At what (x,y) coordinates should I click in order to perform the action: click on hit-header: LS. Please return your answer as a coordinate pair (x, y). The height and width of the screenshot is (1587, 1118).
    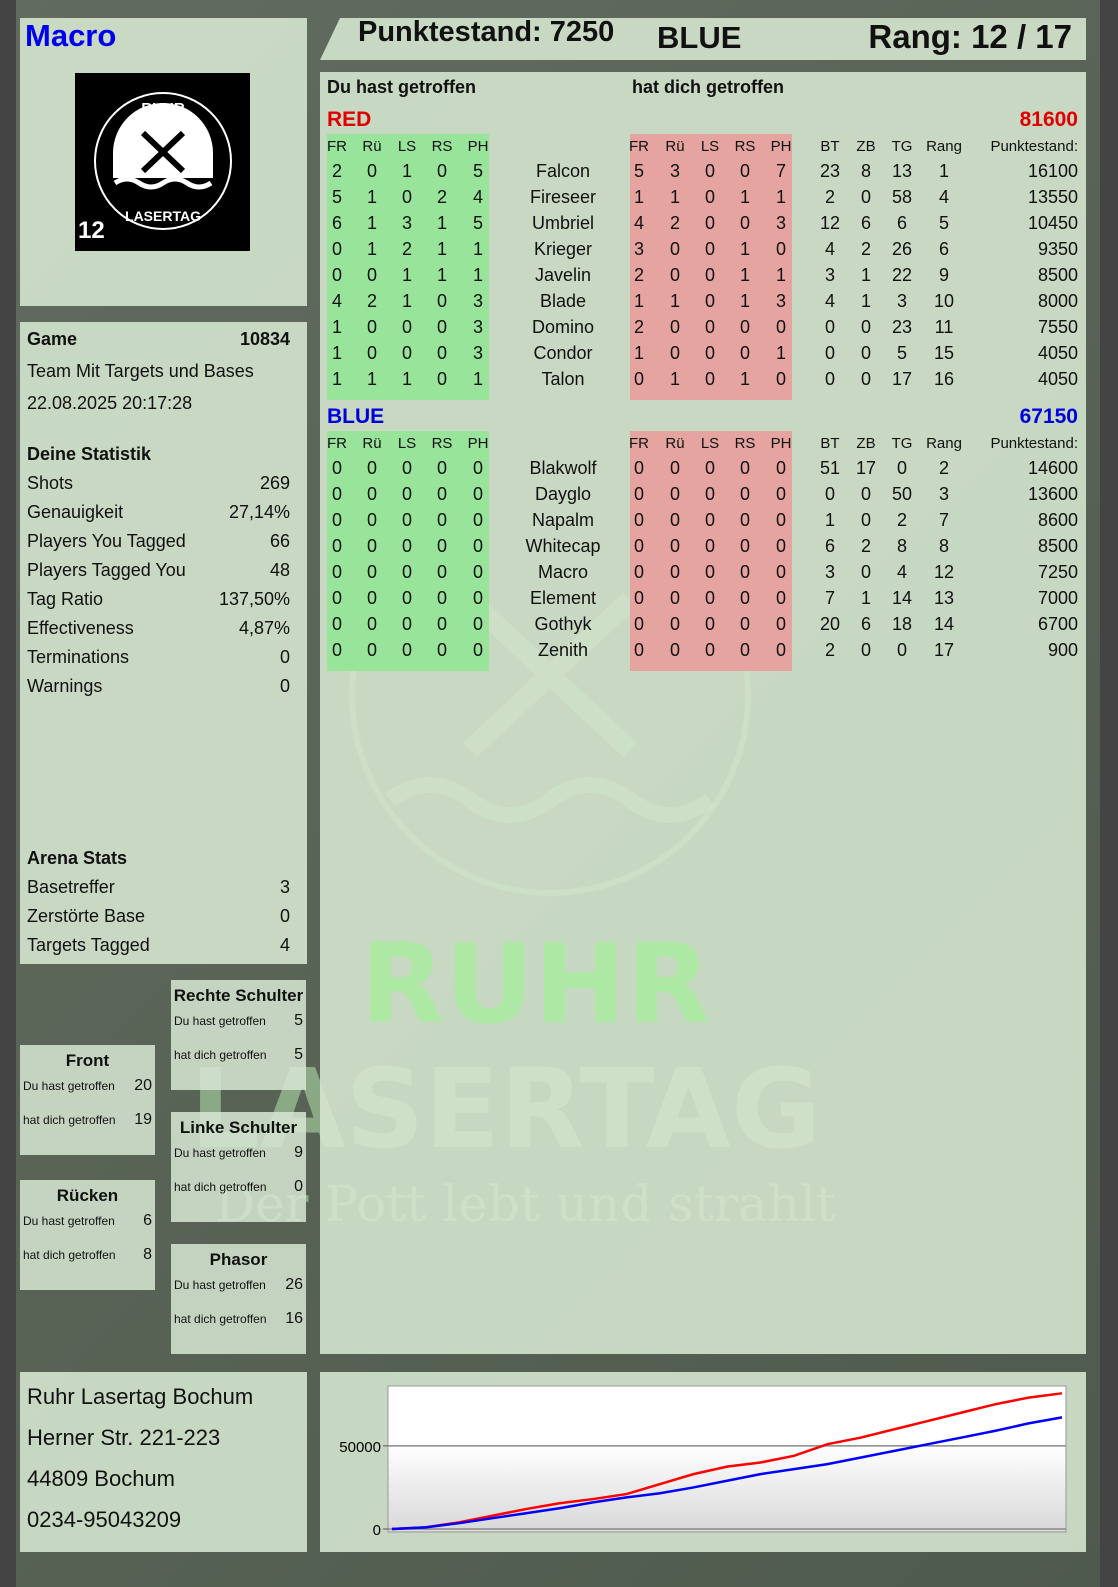
    Looking at the image, I should click on (407, 146).